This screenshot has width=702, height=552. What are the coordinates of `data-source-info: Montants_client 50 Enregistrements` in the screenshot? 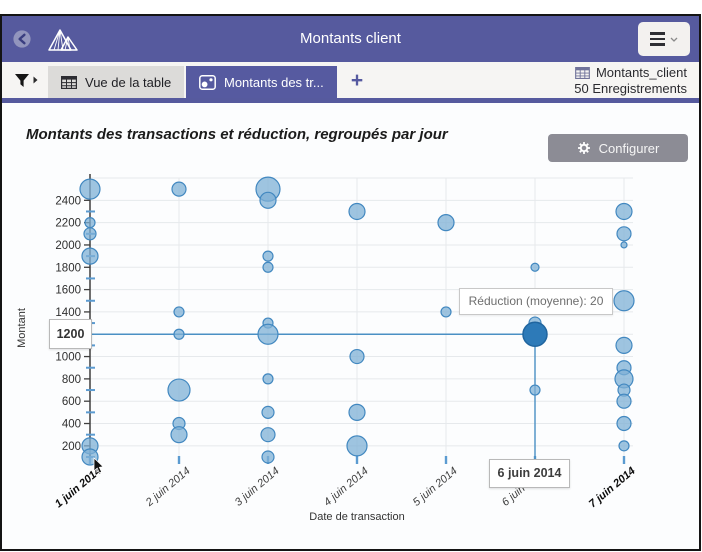 It's located at (630, 81).